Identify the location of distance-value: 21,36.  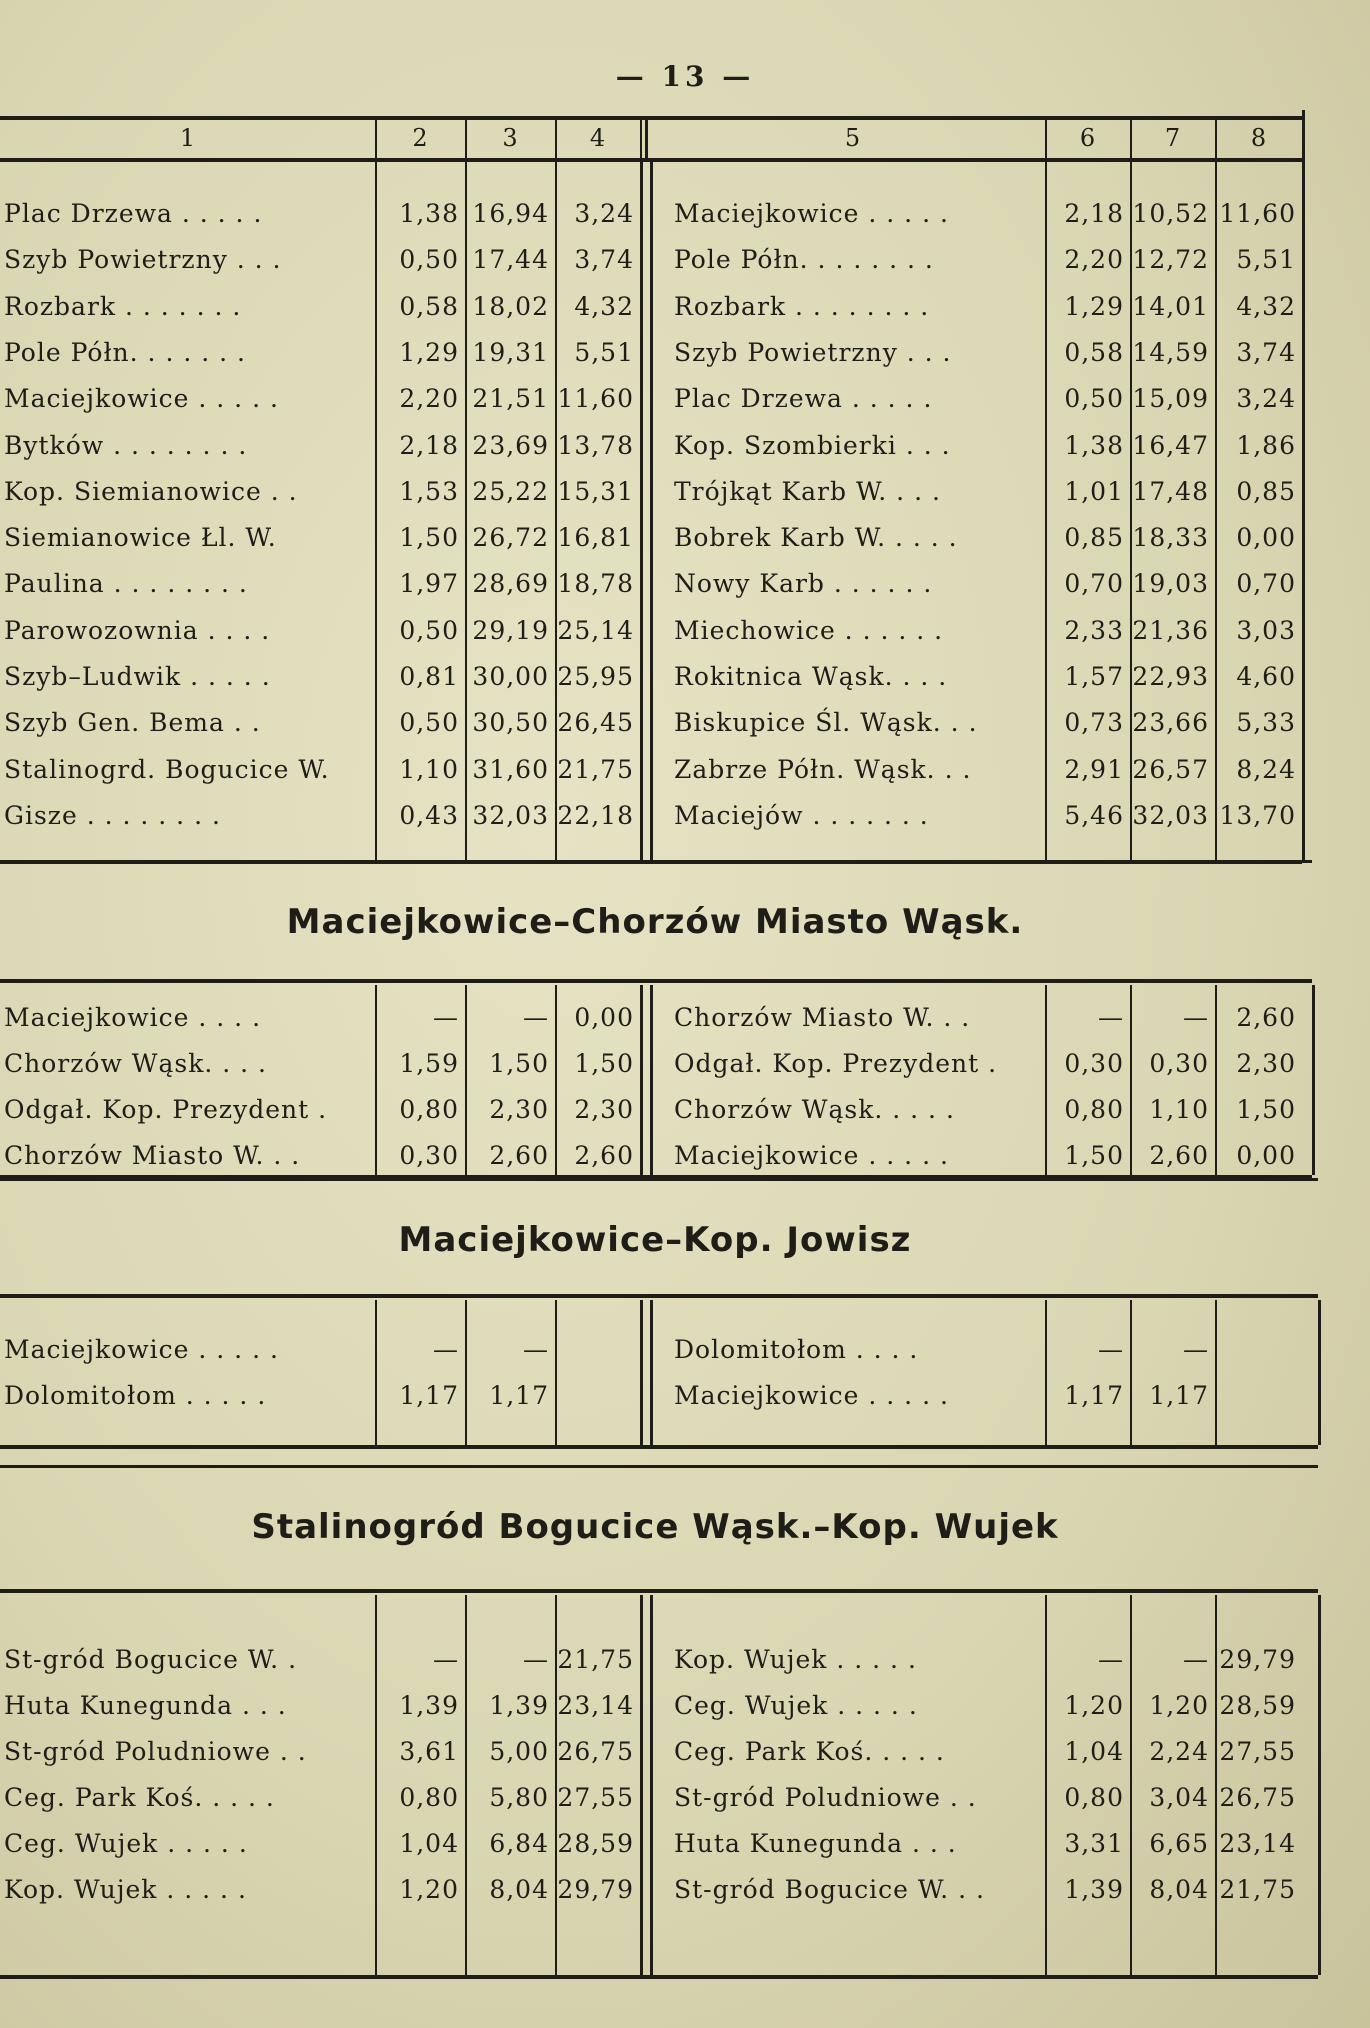
(1170, 630).